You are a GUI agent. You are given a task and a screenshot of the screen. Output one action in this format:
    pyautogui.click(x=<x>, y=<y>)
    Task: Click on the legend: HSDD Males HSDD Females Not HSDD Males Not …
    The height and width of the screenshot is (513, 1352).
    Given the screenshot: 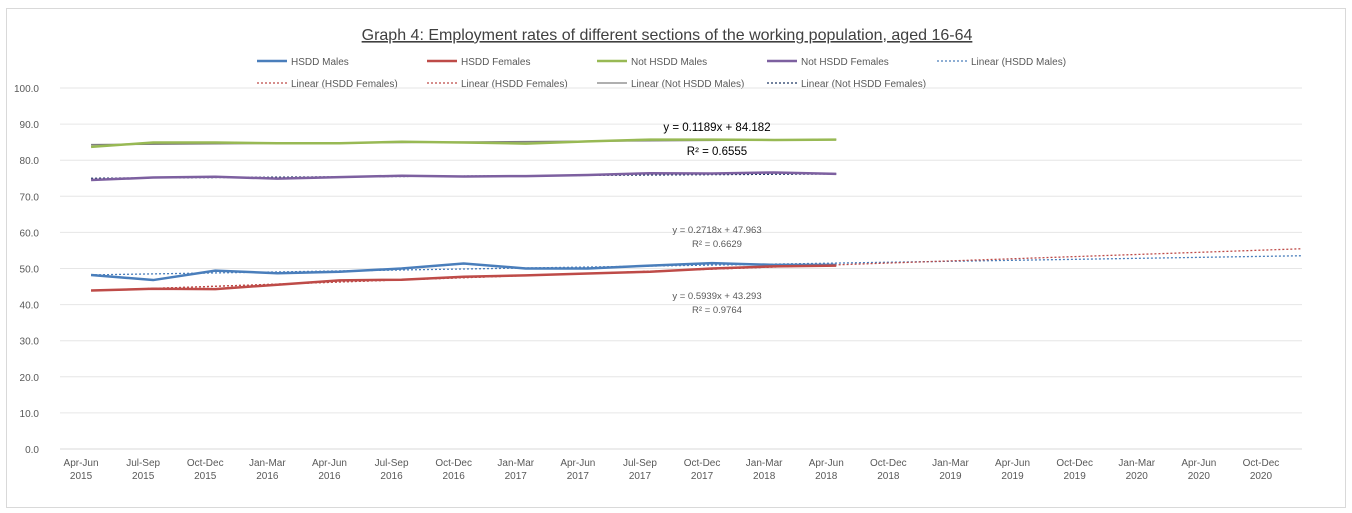 What is the action you would take?
    pyautogui.click(x=661, y=73)
    